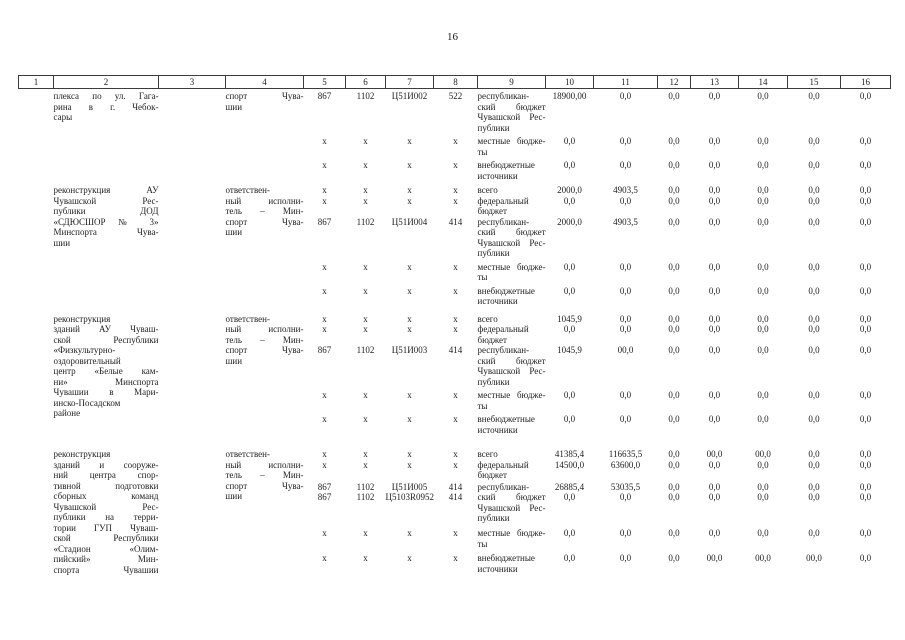 The height and width of the screenshot is (640, 905). I want to click on column-header: 11, so click(625, 82).